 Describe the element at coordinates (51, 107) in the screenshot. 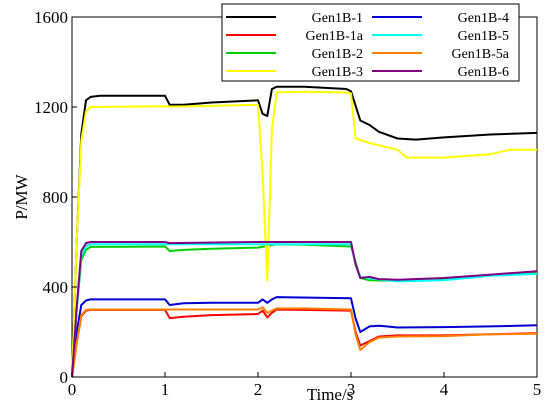

I see `y-tick-label: 1200` at that location.